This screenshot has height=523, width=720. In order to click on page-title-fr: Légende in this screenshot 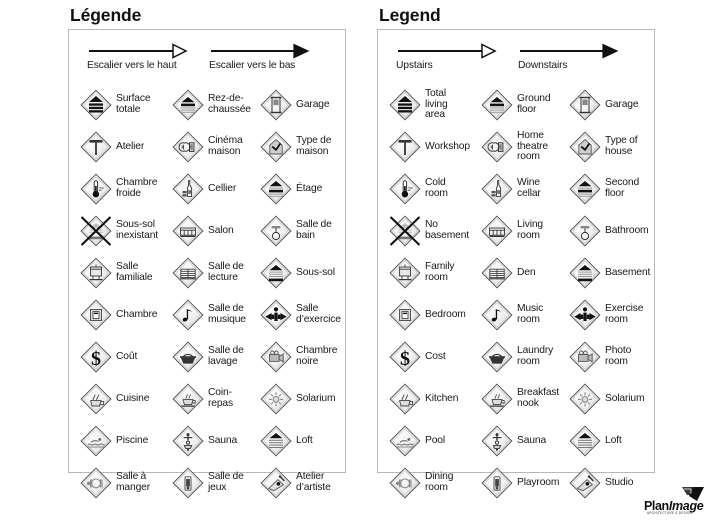, I will do `click(106, 15)`.